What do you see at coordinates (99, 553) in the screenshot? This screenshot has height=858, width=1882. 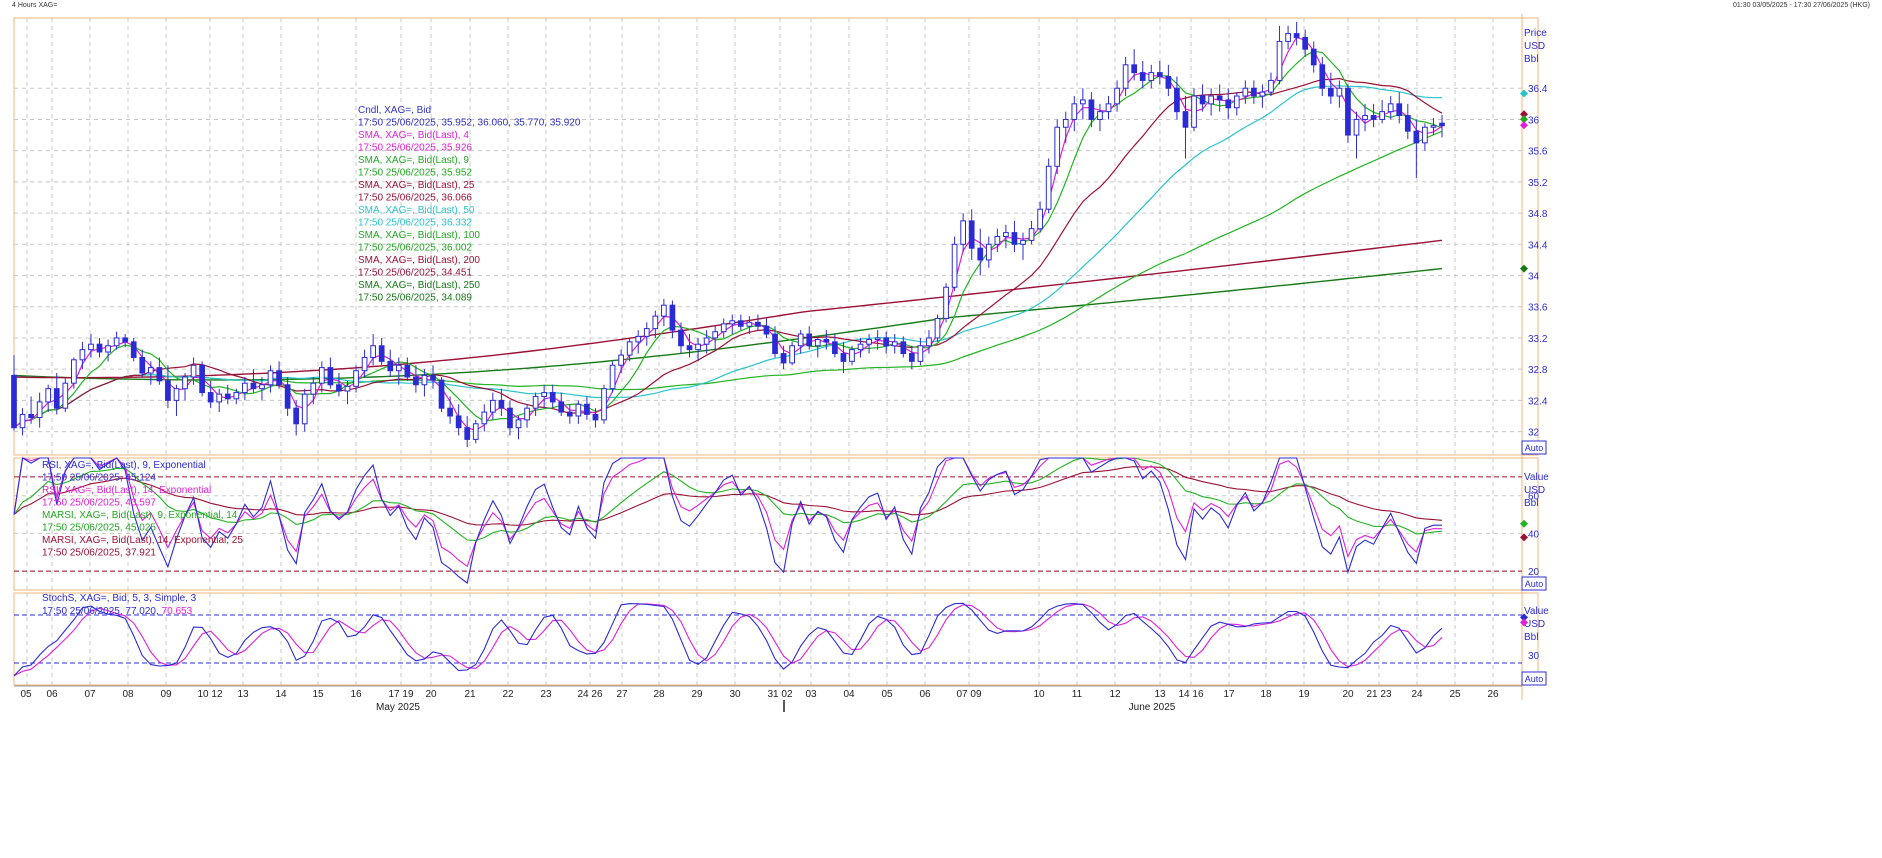 I see `legend-rsi-value: 17:50 25/06/2025, 37.921` at bounding box center [99, 553].